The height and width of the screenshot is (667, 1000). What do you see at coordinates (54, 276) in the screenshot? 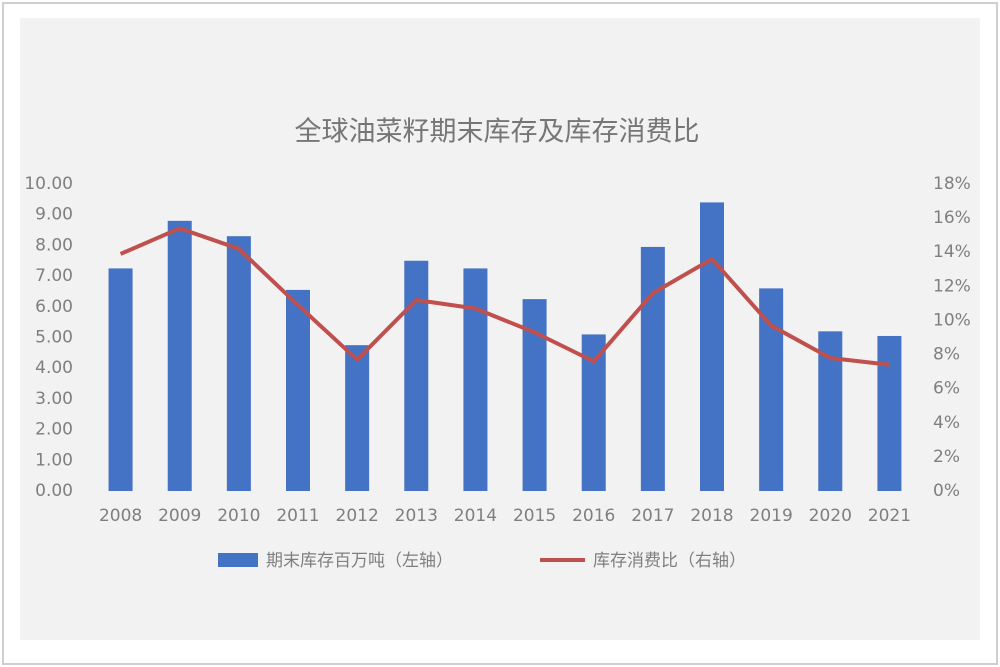
I see `y-tick-label: 7.00` at bounding box center [54, 276].